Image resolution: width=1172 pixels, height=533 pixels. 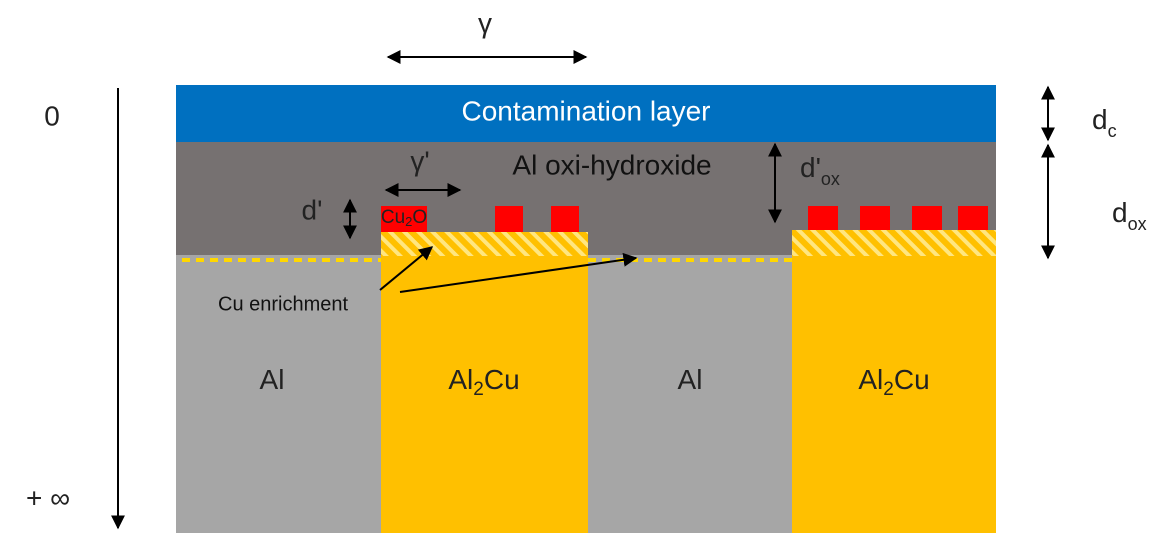 What do you see at coordinates (48, 497) in the screenshot?
I see `depth-bottom: + ∞` at bounding box center [48, 497].